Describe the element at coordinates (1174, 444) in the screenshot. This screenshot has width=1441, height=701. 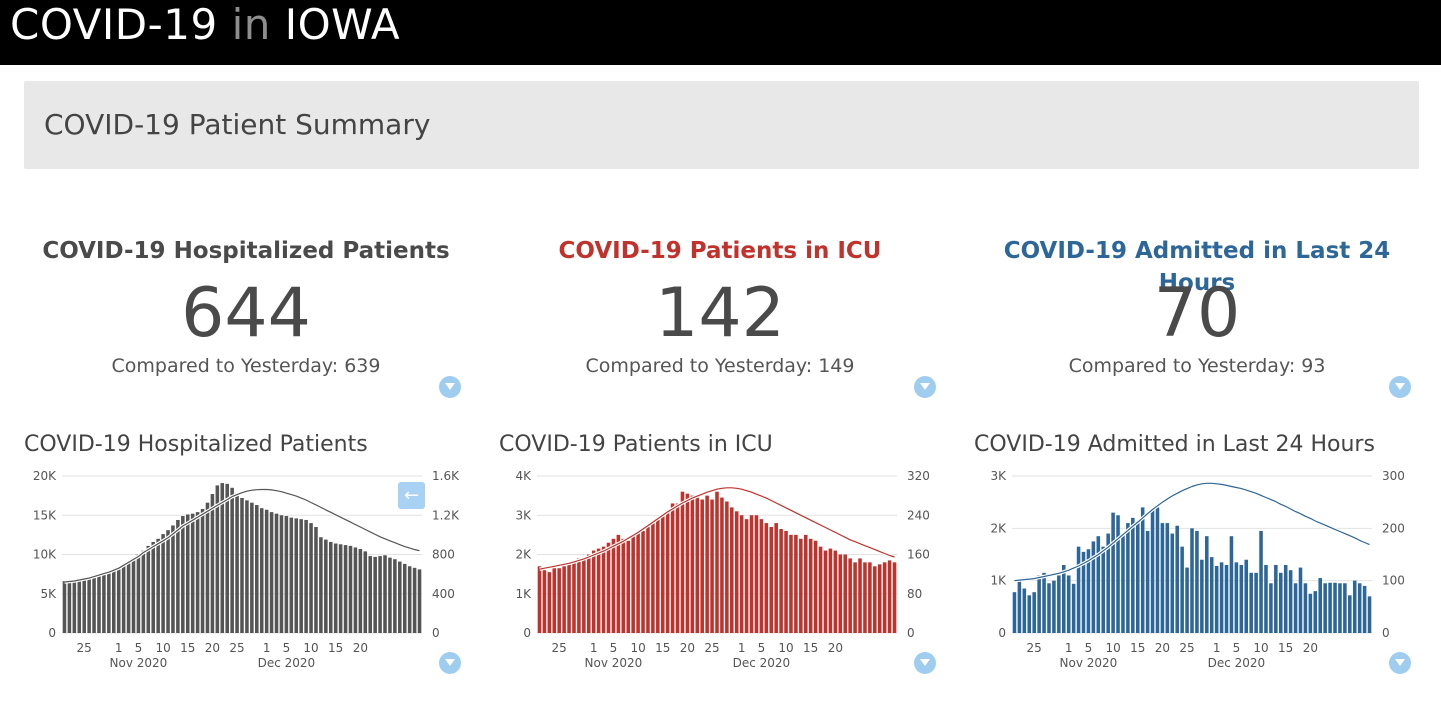
I see `chart-title-admitted: COVID-19 Admitted in Last 24 Hours` at that location.